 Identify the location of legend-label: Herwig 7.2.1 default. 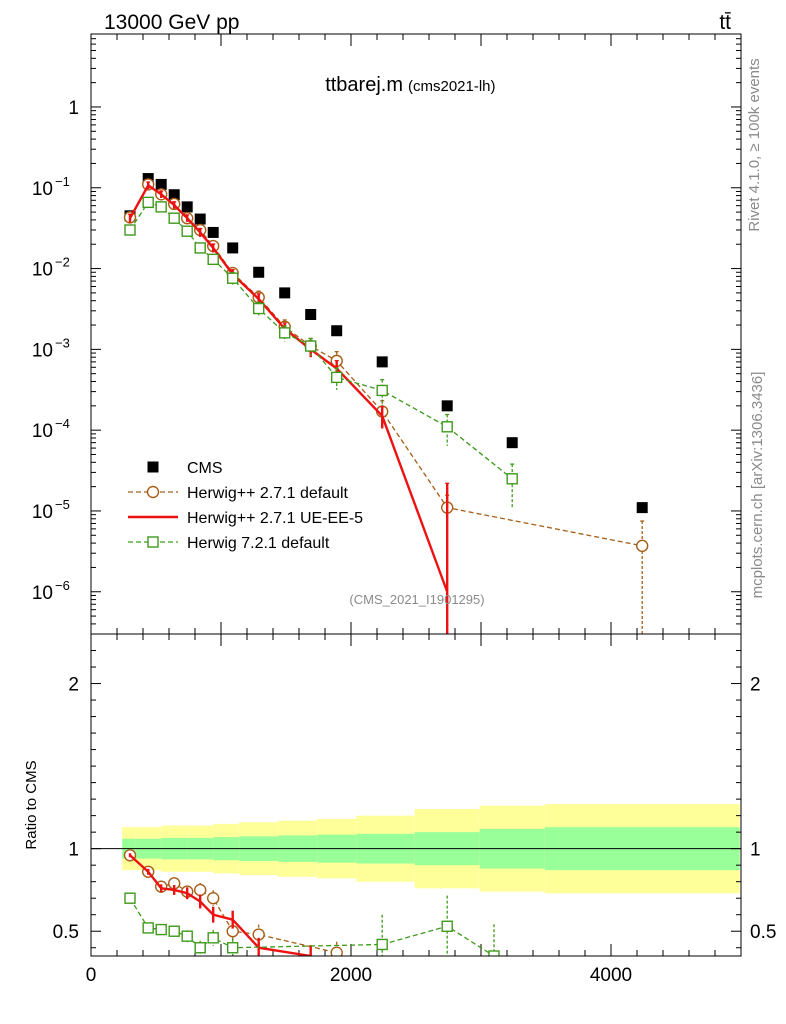
(258, 543).